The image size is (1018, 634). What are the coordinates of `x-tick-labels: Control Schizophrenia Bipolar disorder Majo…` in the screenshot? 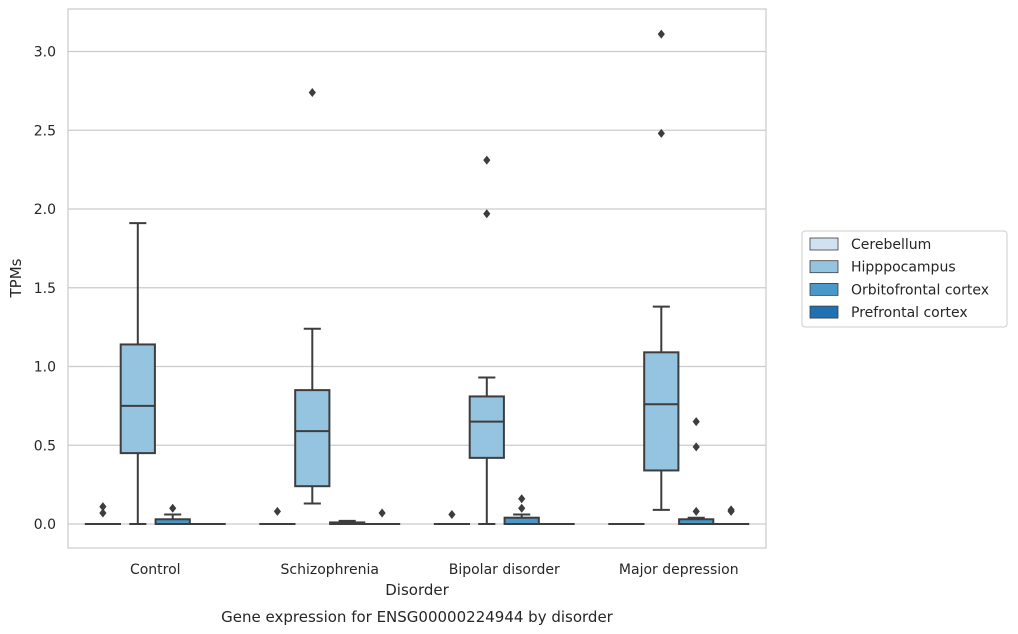 It's located at (434, 570).